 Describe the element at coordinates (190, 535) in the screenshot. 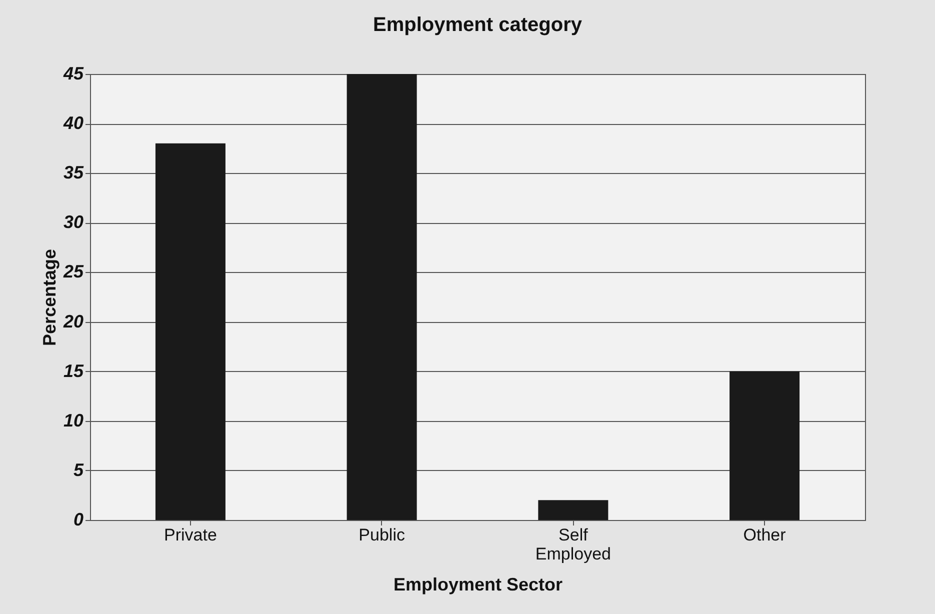

I see `x-tick-label: Private` at that location.